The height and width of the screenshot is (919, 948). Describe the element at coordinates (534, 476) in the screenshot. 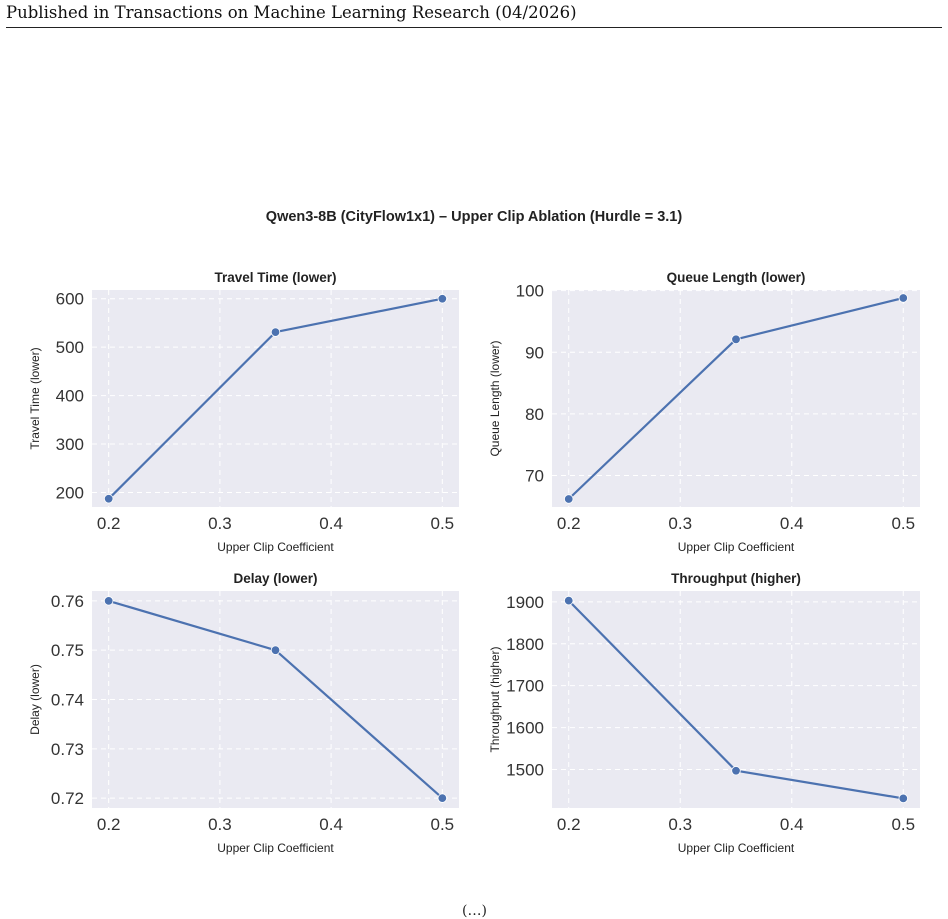

I see `y-tick-label: 70` at that location.